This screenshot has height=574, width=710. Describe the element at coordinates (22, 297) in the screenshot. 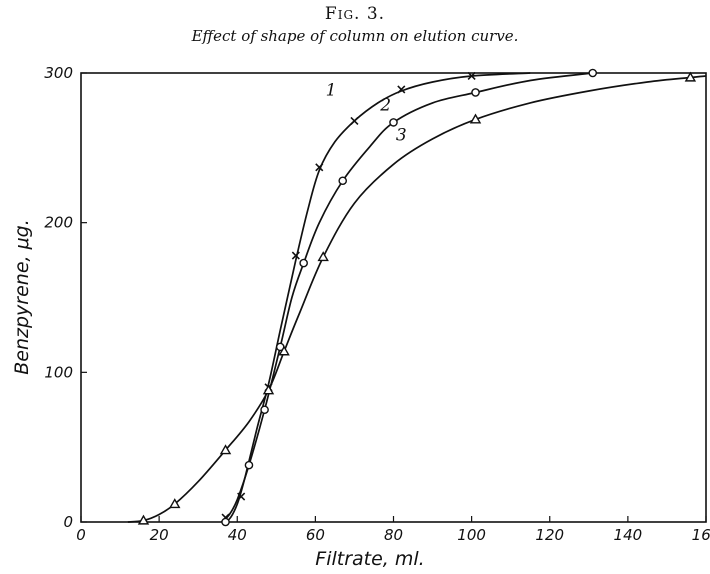

I see `y-axis-label: Benzpyrene, μg.` at that location.